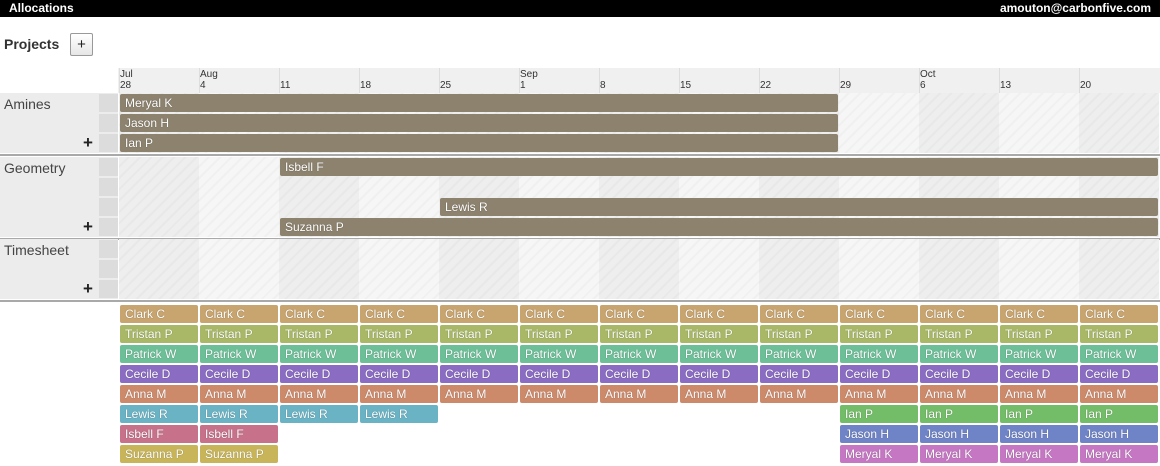  Describe the element at coordinates (479, 103) in the screenshot. I see `allocation-bar: Meryal K` at that location.